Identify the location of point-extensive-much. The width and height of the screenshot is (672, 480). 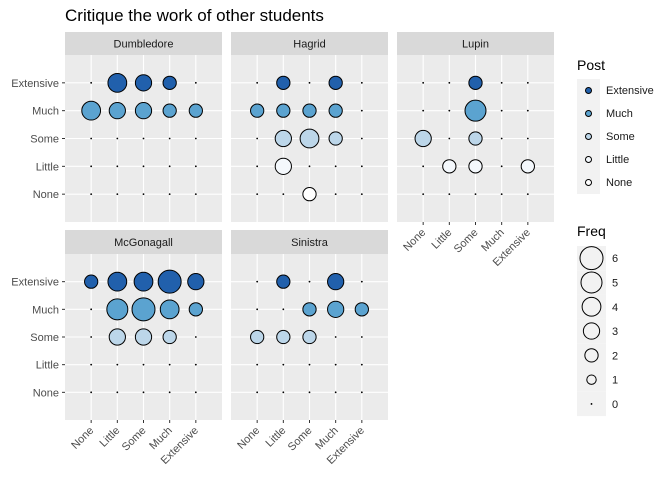
(195, 110).